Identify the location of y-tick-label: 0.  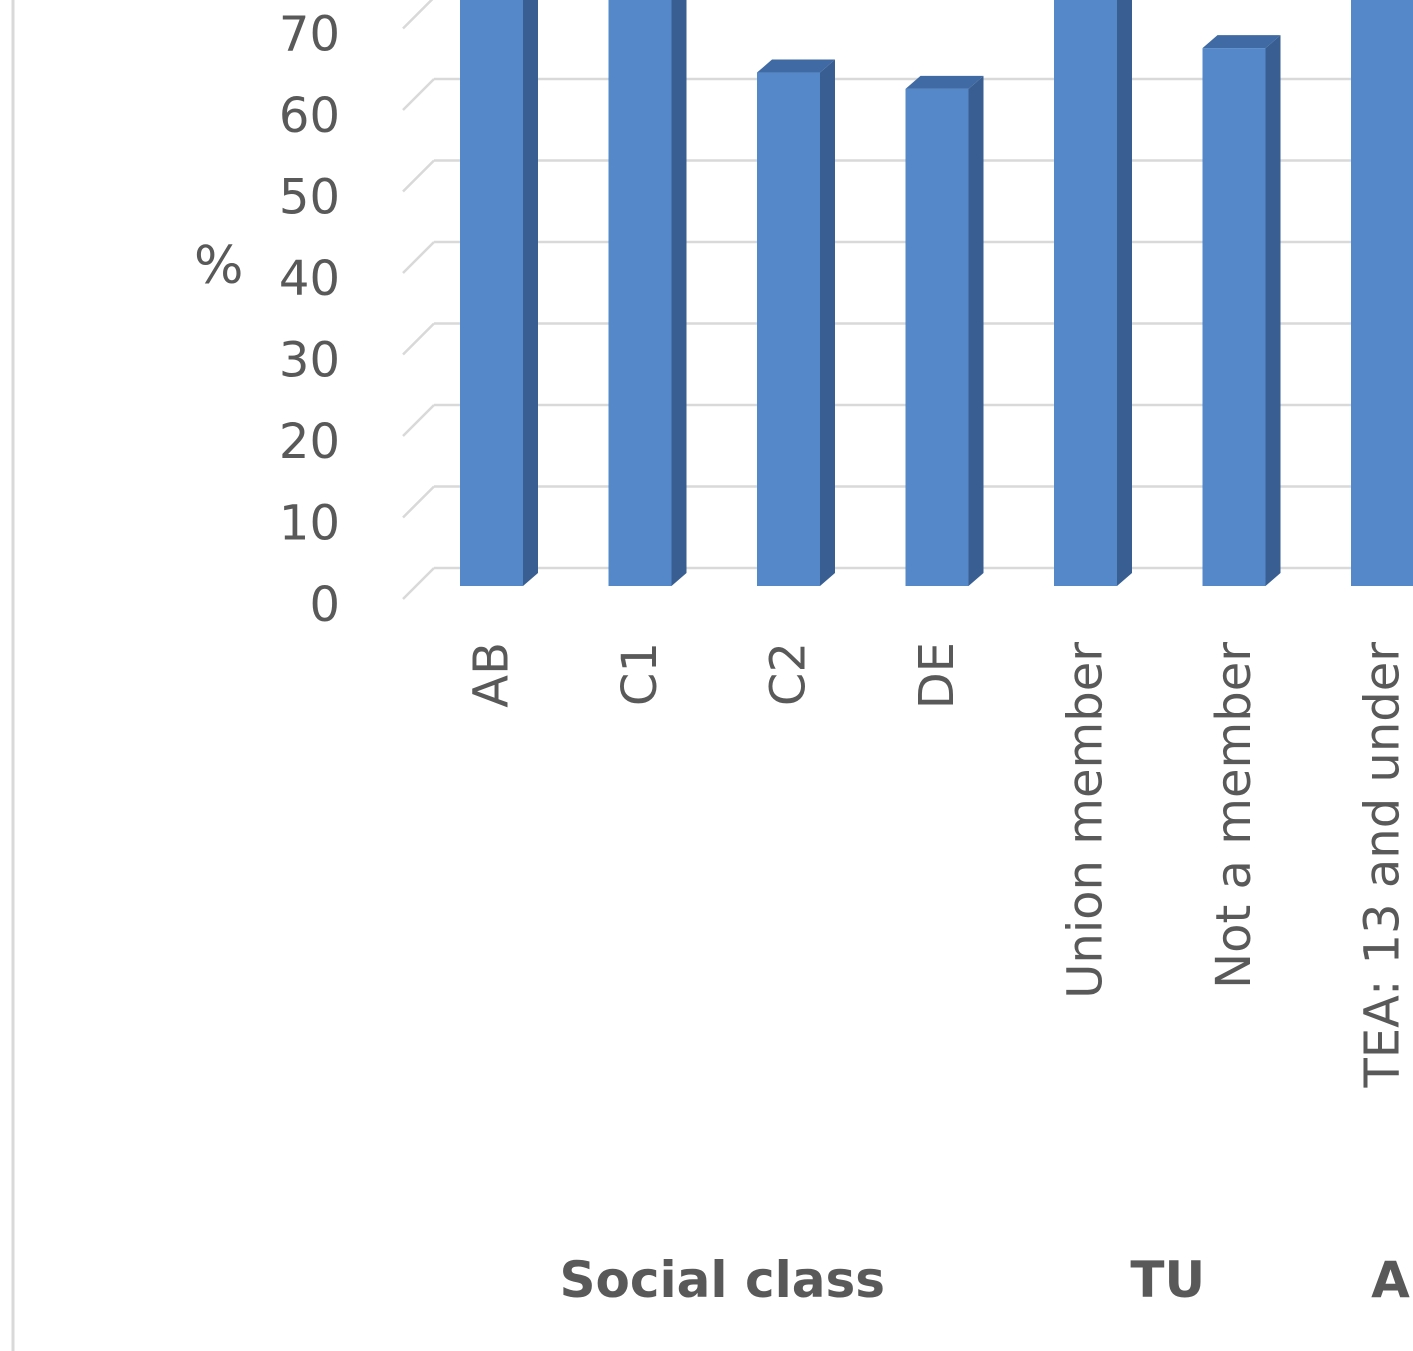
(324, 605).